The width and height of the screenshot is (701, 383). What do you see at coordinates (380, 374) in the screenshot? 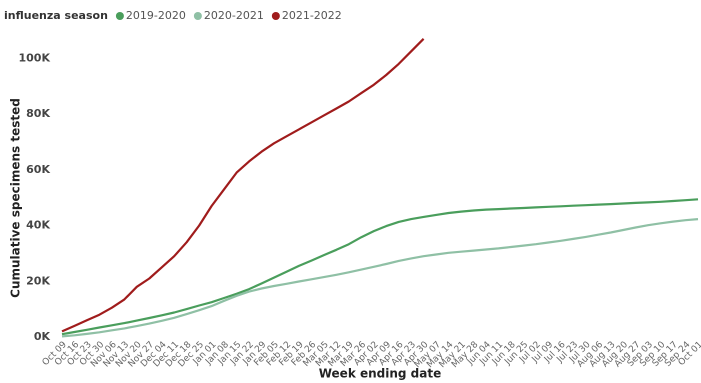
I see `x-axis-title: Week ending date` at bounding box center [380, 374].